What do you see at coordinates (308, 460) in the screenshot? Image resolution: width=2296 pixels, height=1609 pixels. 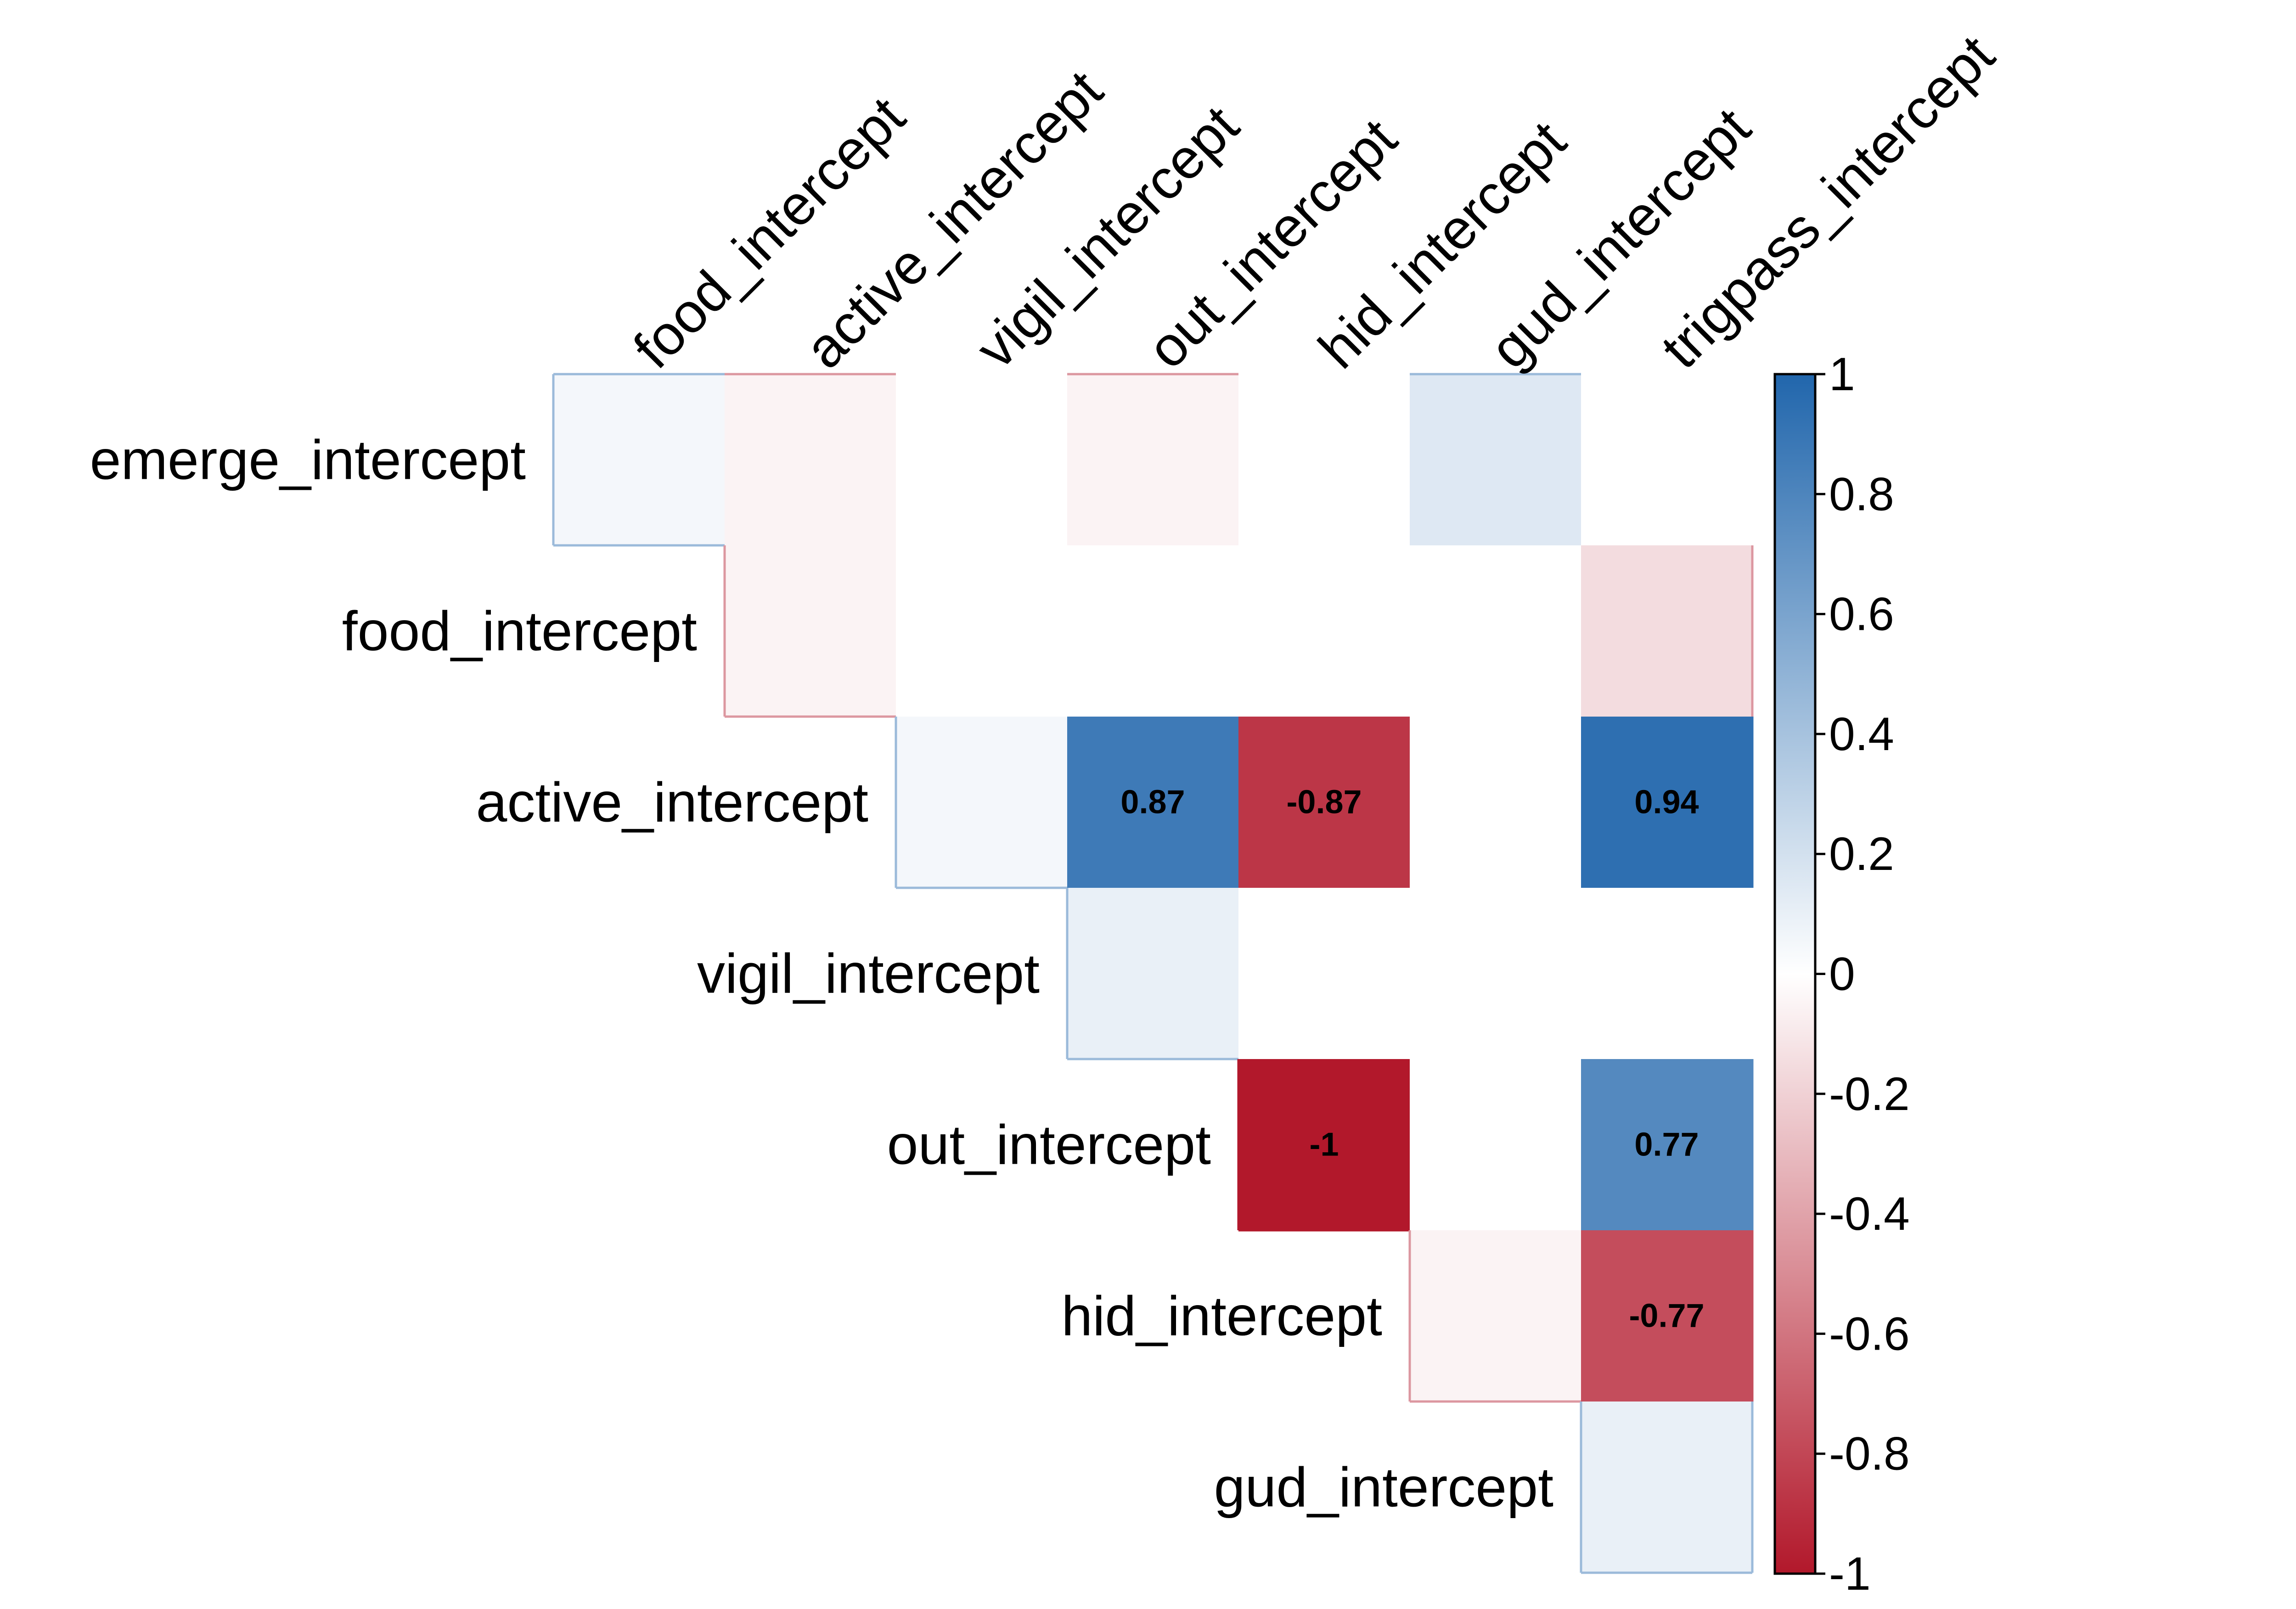 I see `row-label: emerge_intercept` at bounding box center [308, 460].